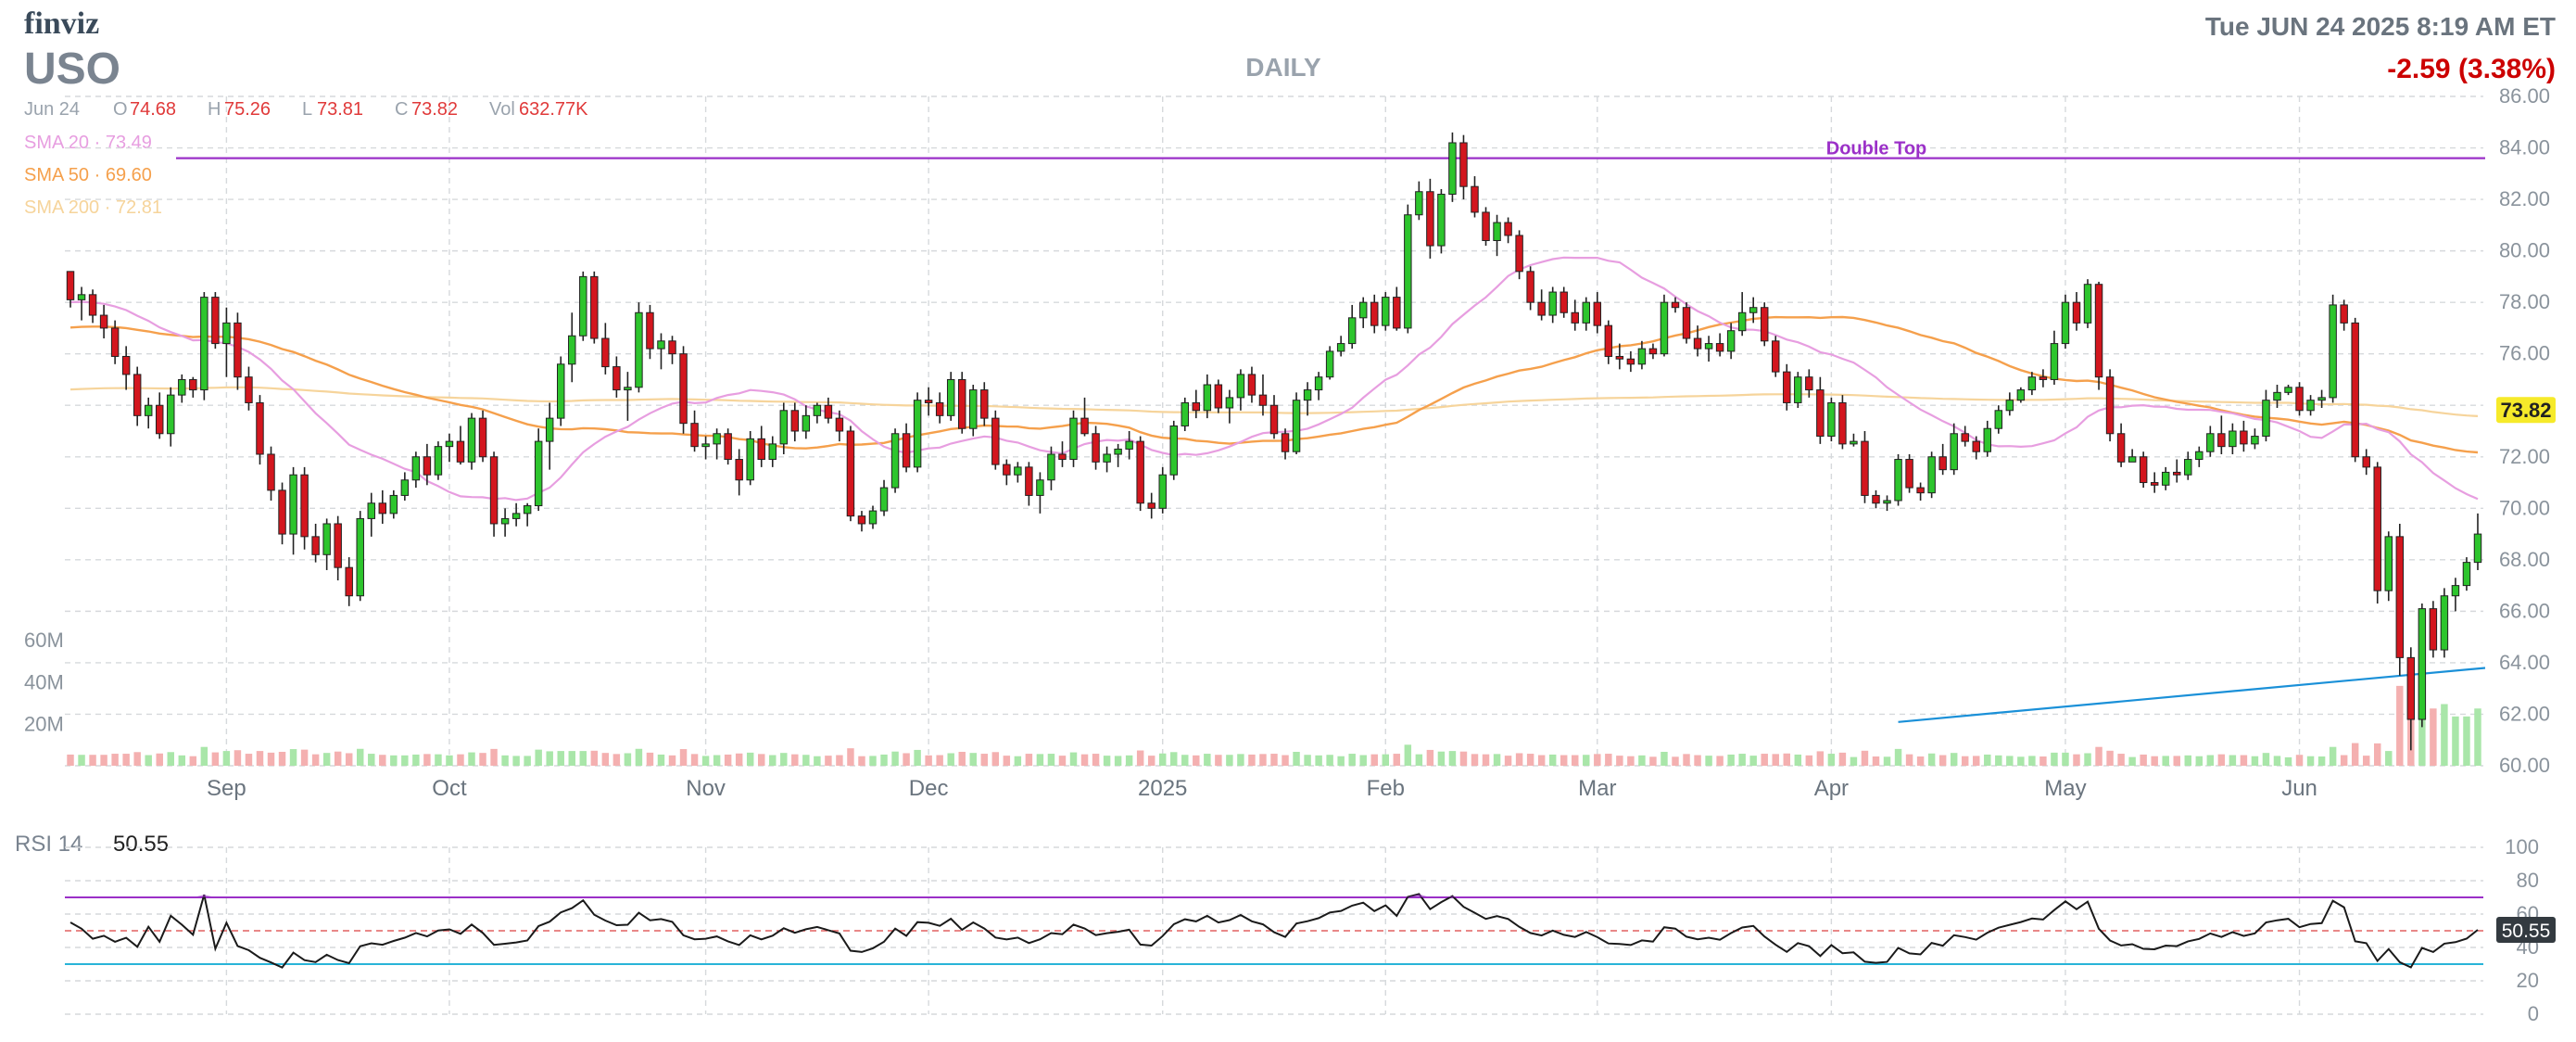  Describe the element at coordinates (2524, 507) in the screenshot. I see `y-tick-label: 70.00` at that location.